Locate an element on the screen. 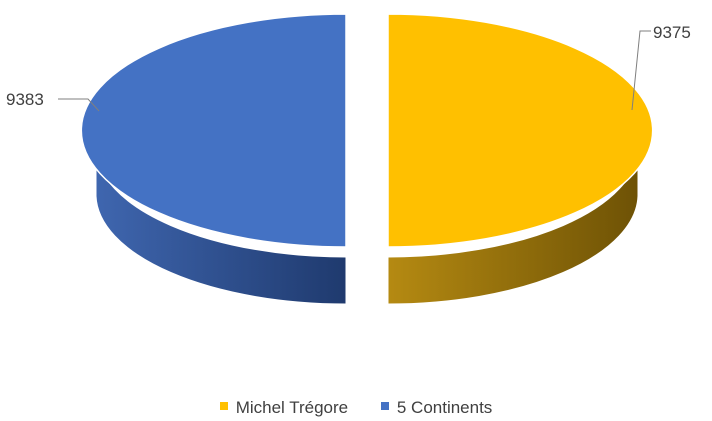 The image size is (712, 421). leader-line-michel-tregore is located at coordinates (641, 70).